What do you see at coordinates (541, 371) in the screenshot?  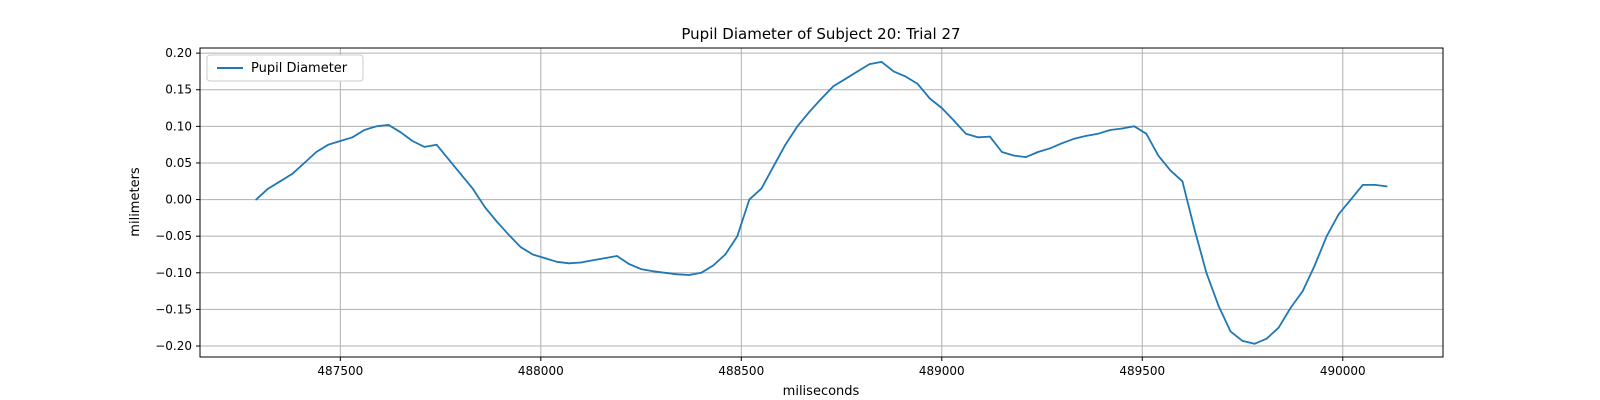 I see `x-tick-label: 488000` at bounding box center [541, 371].